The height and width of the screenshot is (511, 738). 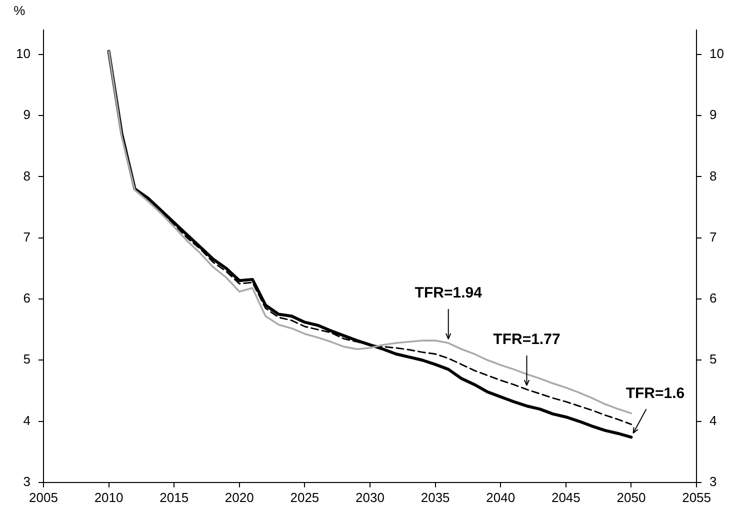 What do you see at coordinates (370, 497) in the screenshot?
I see `x-tick-label: 2030` at bounding box center [370, 497].